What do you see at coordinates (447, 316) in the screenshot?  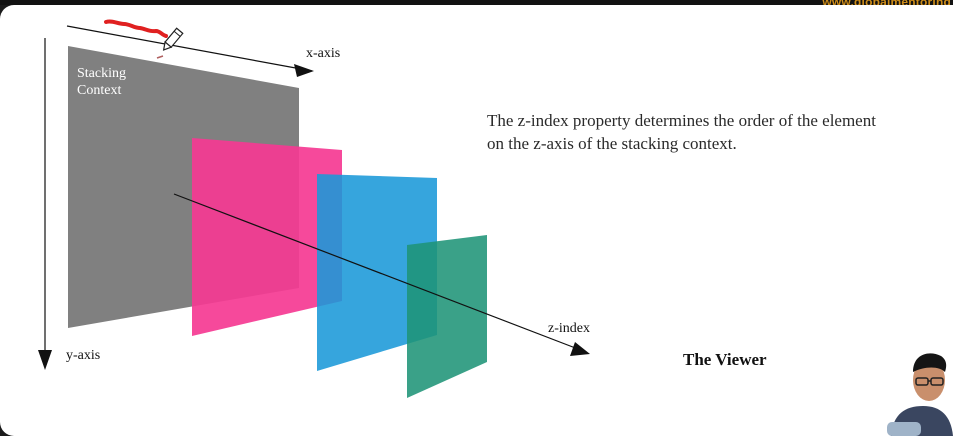 I see `layer-green` at bounding box center [447, 316].